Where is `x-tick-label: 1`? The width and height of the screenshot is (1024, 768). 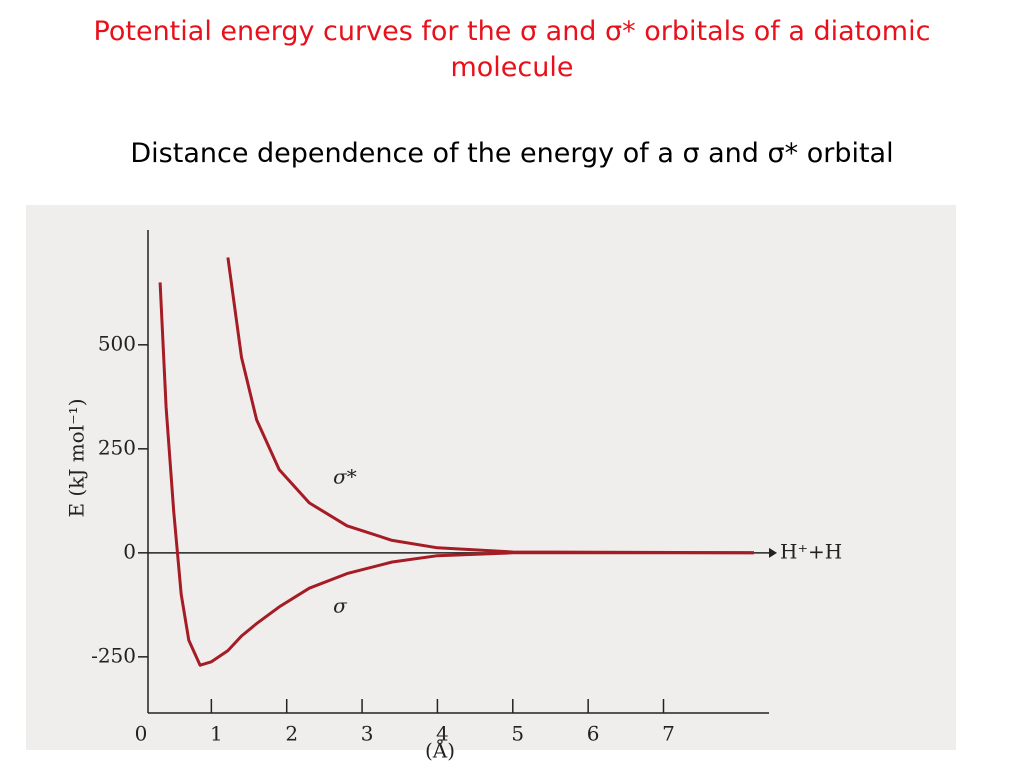 x-tick-label: 1 is located at coordinates (216, 734).